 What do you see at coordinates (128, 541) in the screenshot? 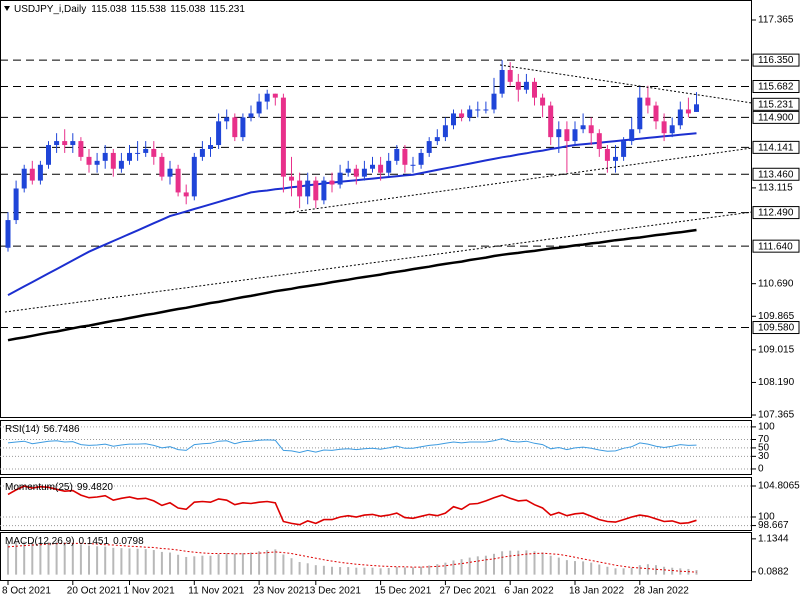
I see `signal-value: 0.0798` at bounding box center [128, 541].